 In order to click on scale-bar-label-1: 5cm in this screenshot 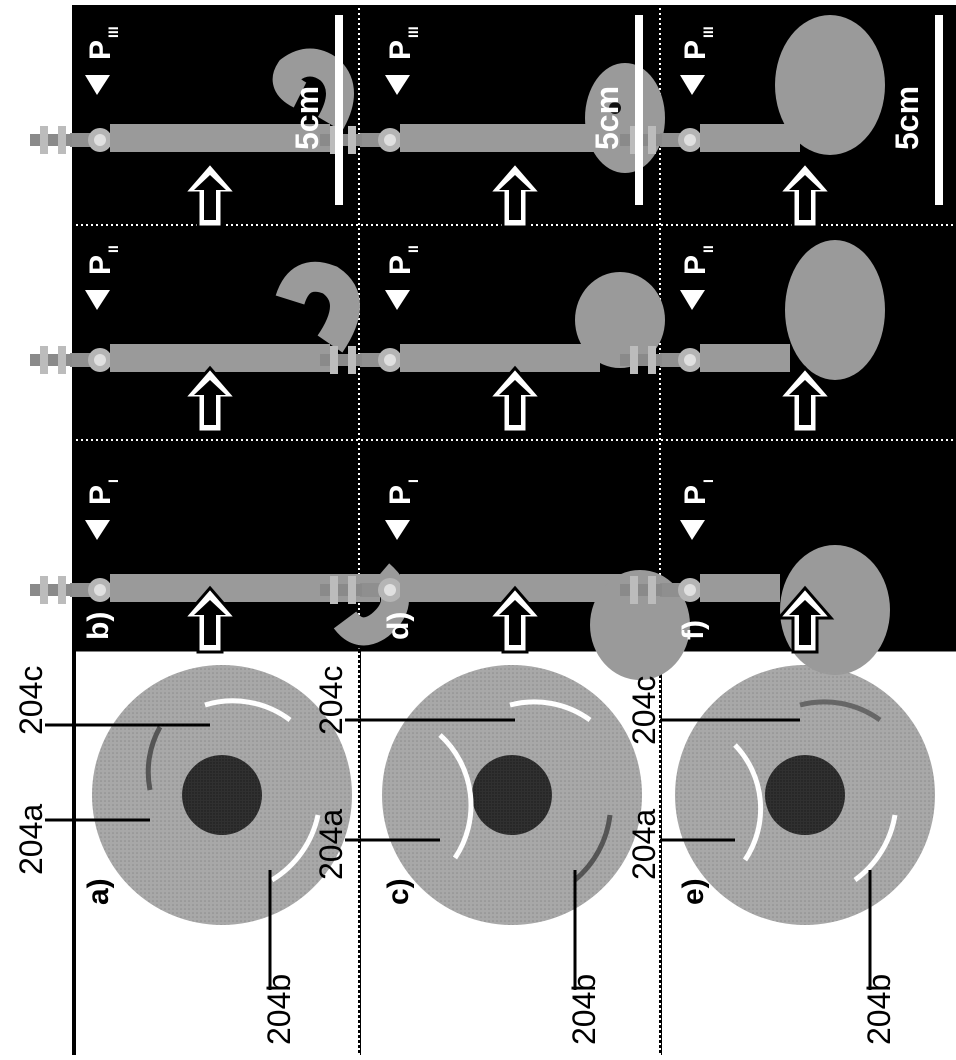, I will do `click(307, 118)`.